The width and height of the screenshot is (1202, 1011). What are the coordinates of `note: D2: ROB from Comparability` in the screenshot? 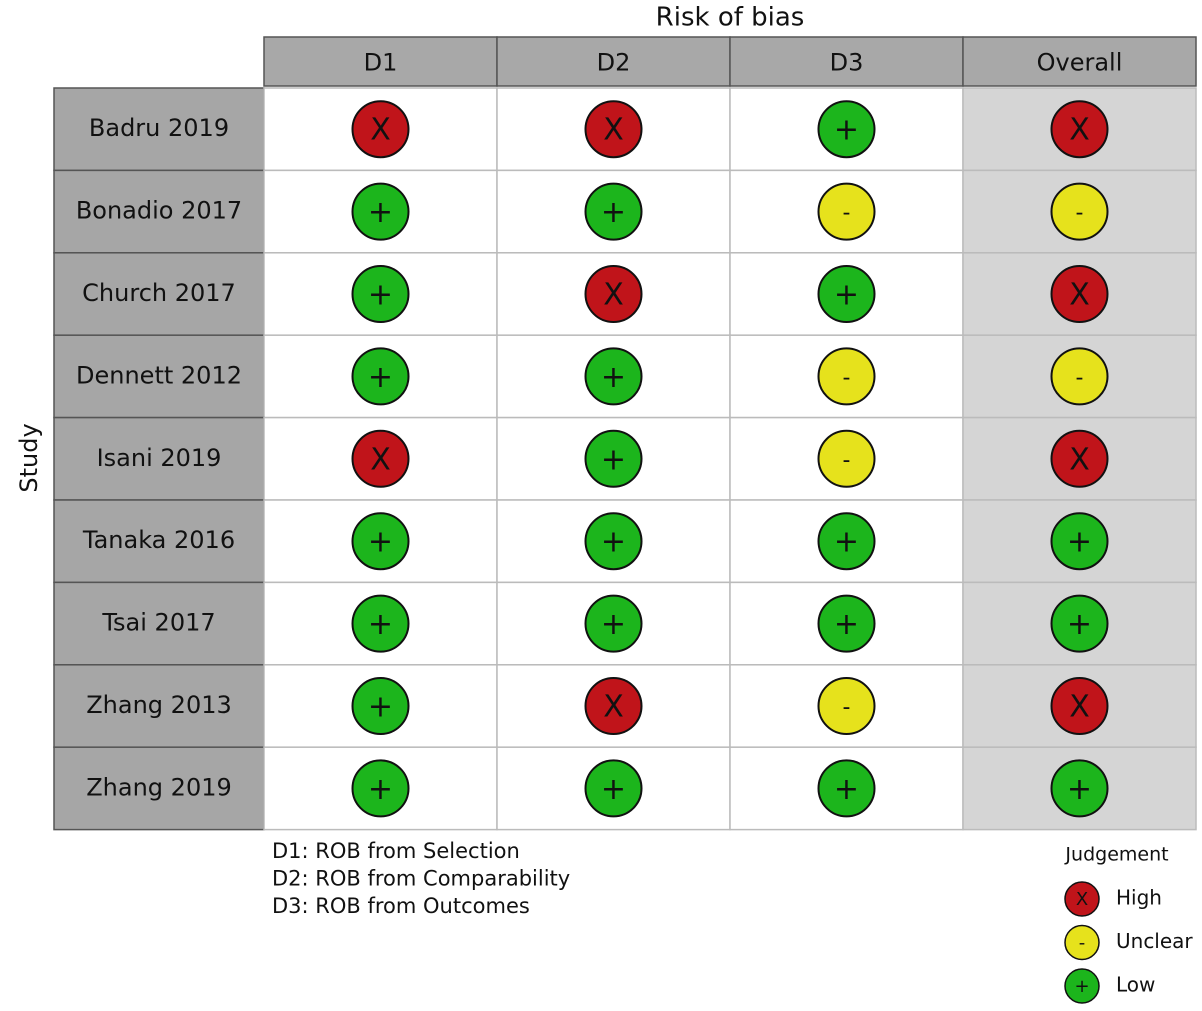 It's located at (421, 879).